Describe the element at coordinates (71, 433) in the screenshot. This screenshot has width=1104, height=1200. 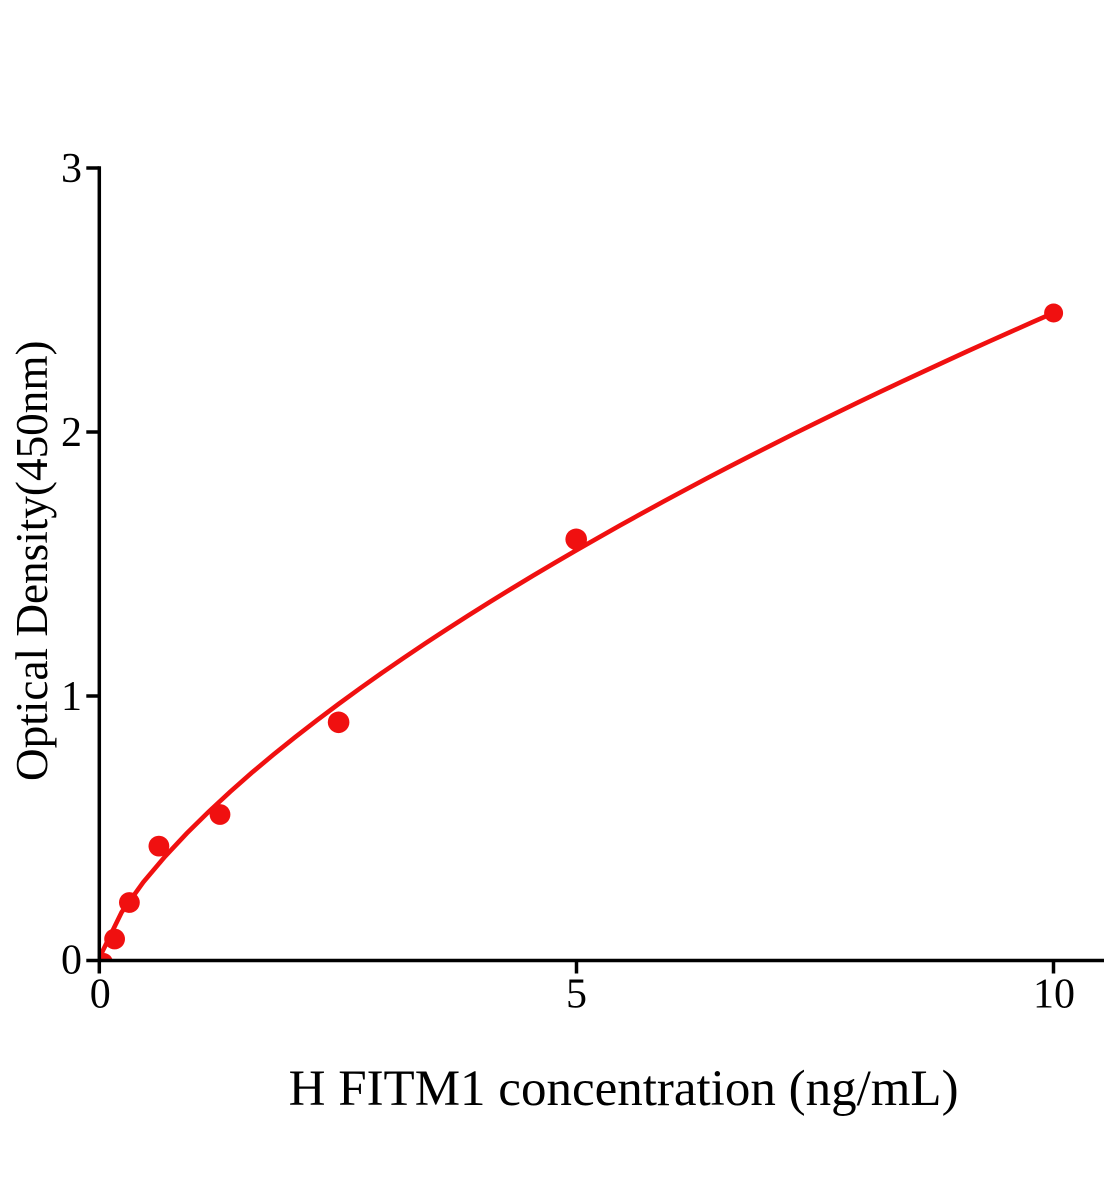
I see `svg-text: 2` at that location.